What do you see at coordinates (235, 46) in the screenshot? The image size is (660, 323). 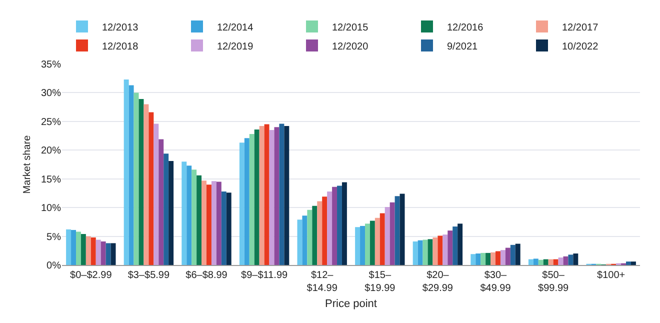 I see `legend-label: 12/2019` at bounding box center [235, 46].